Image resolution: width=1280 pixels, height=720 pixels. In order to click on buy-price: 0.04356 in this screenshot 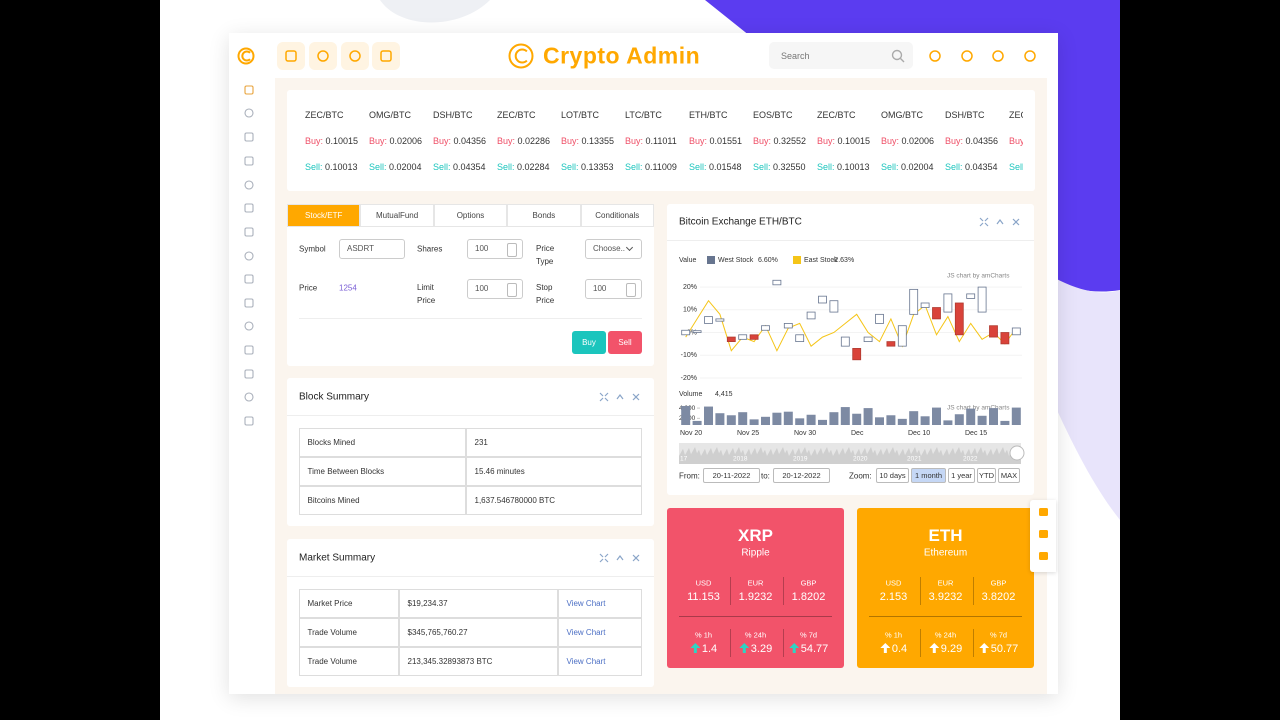, I will do `click(470, 141)`.